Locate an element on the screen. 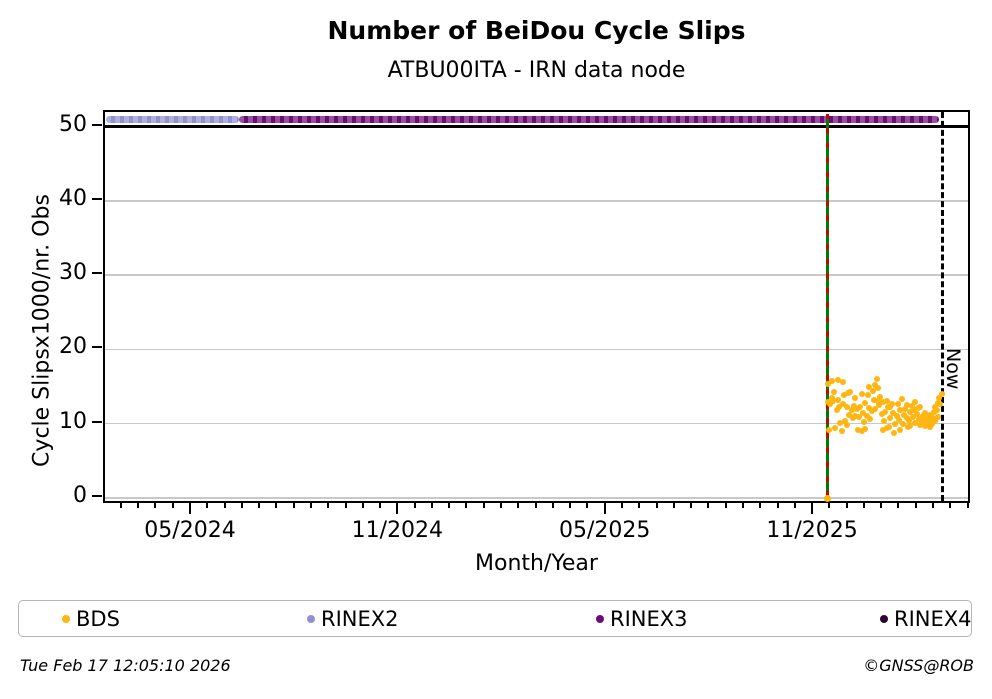 Image resolution: width=992 pixels, height=699 pixels. rinex4-marker-icon is located at coordinates (884, 619).